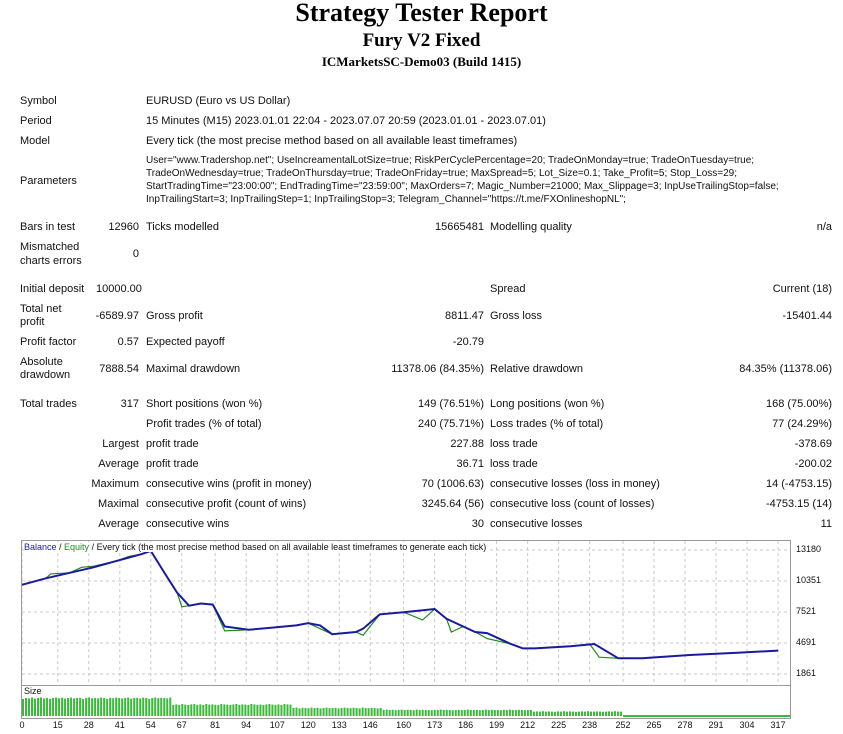 The image size is (843, 734). Describe the element at coordinates (654, 725) in the screenshot. I see `x-tick-label: 265` at that location.